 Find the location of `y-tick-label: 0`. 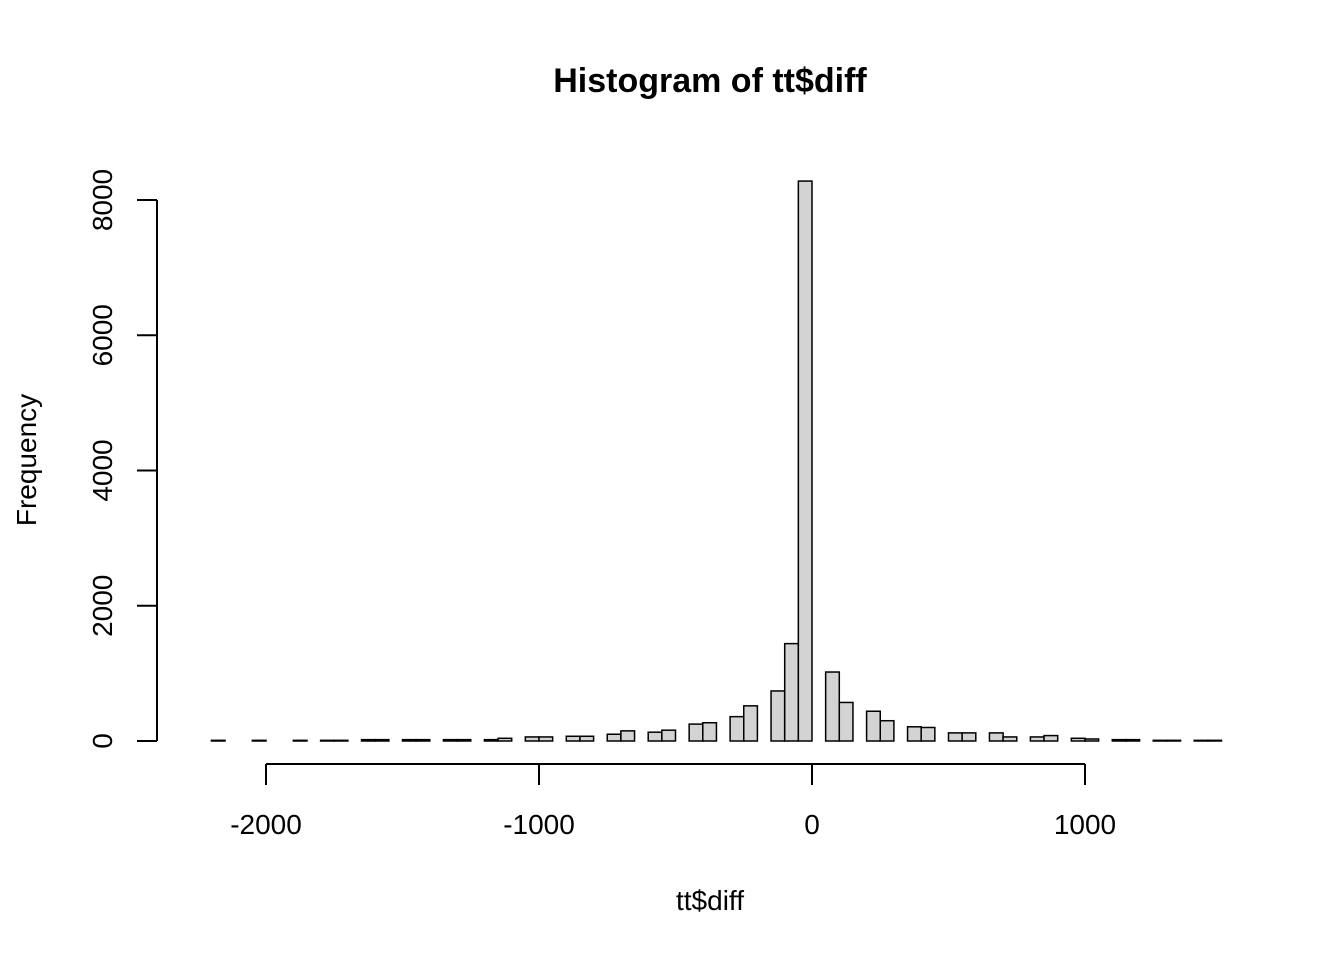

y-tick-label: 0 is located at coordinates (102, 741).